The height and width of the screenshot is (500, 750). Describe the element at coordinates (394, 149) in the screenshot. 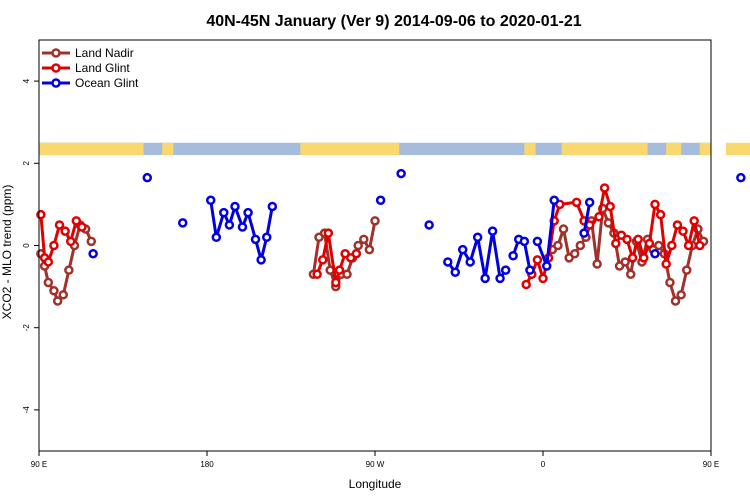

I see `land-ocean-strip` at that location.